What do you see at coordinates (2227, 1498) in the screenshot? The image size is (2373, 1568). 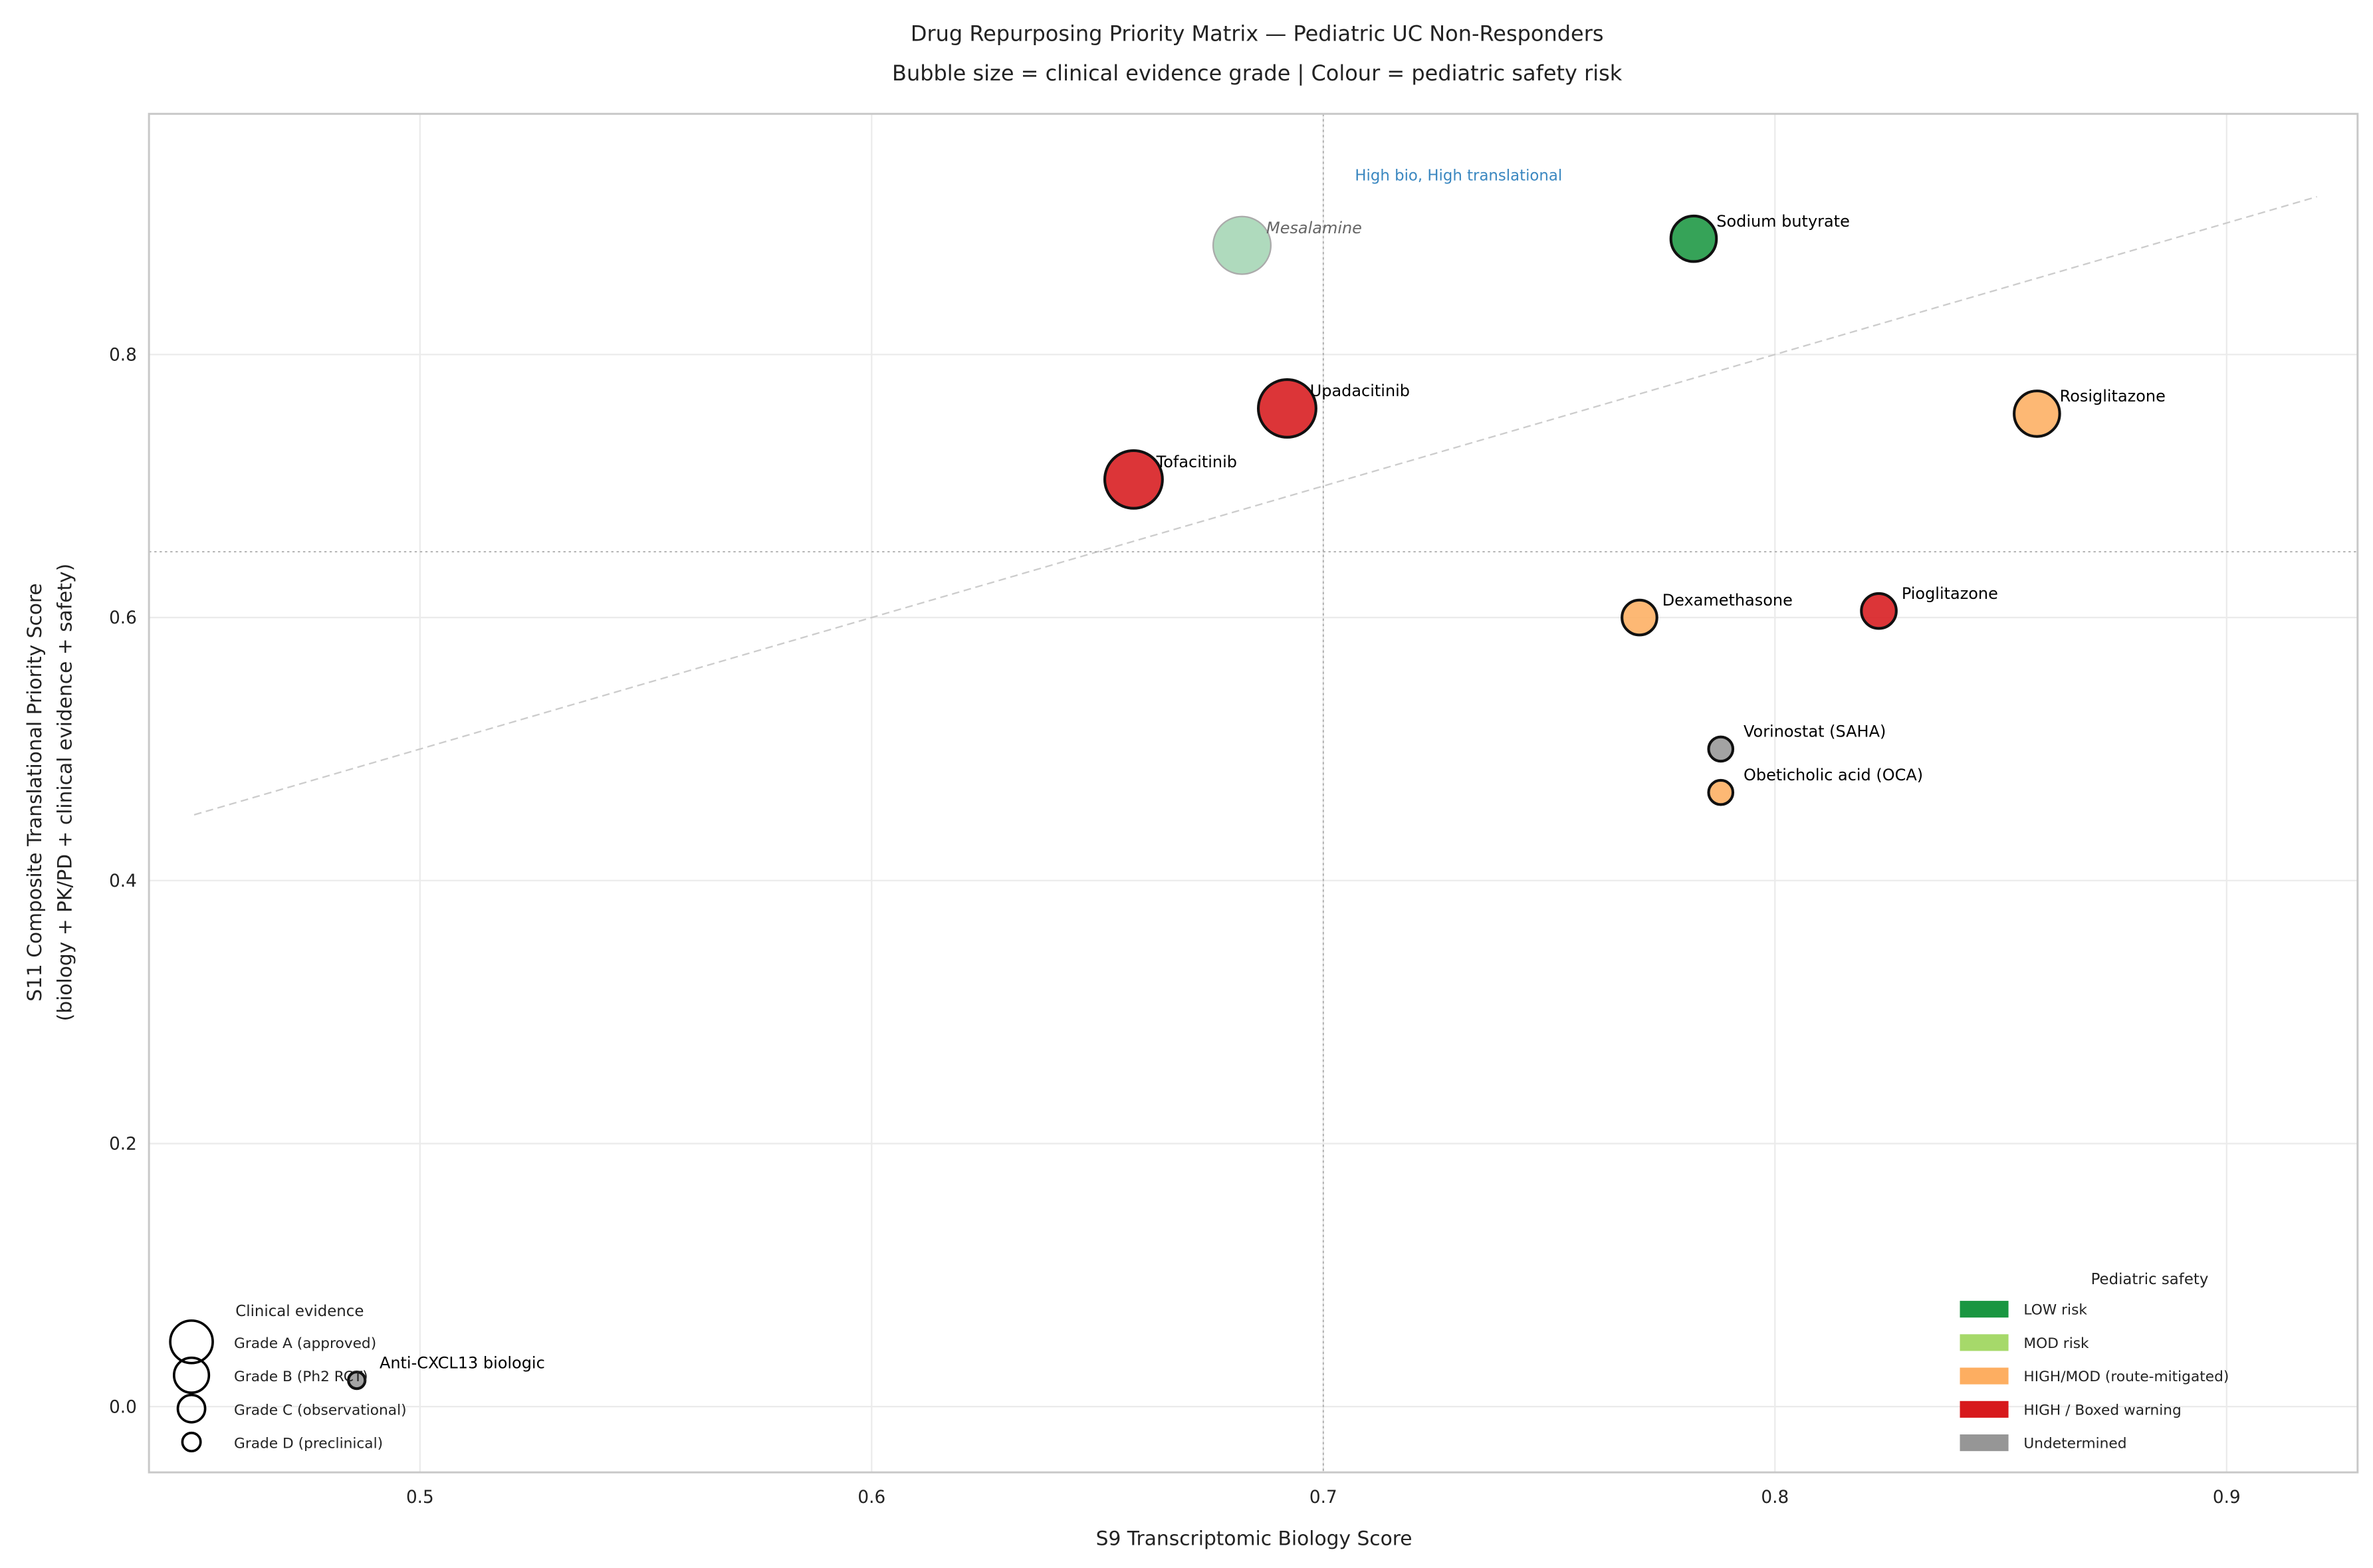 I see `x-tick-label: 0.9` at bounding box center [2227, 1498].